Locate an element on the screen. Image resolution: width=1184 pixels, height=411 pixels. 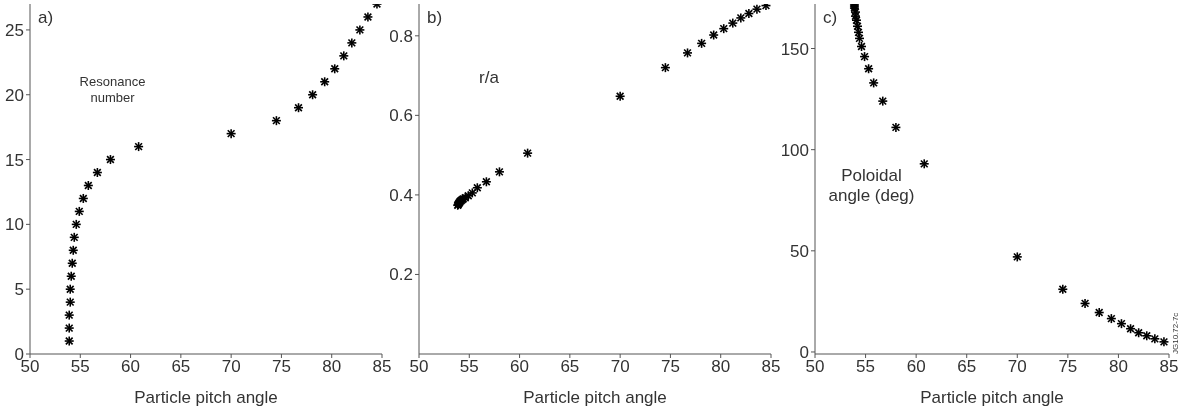
y-axis-title: Resonance number is located at coordinates (112, 90).